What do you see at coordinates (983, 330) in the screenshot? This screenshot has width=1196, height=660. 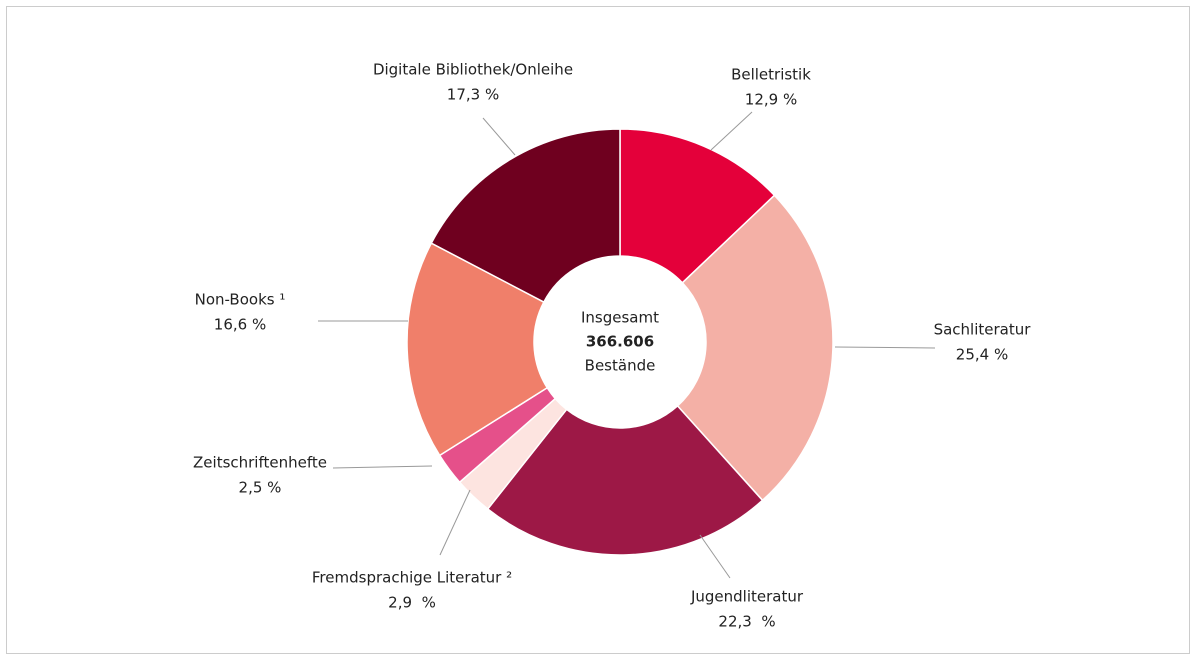 I see `slice-label: Sachliteratur` at bounding box center [983, 330].